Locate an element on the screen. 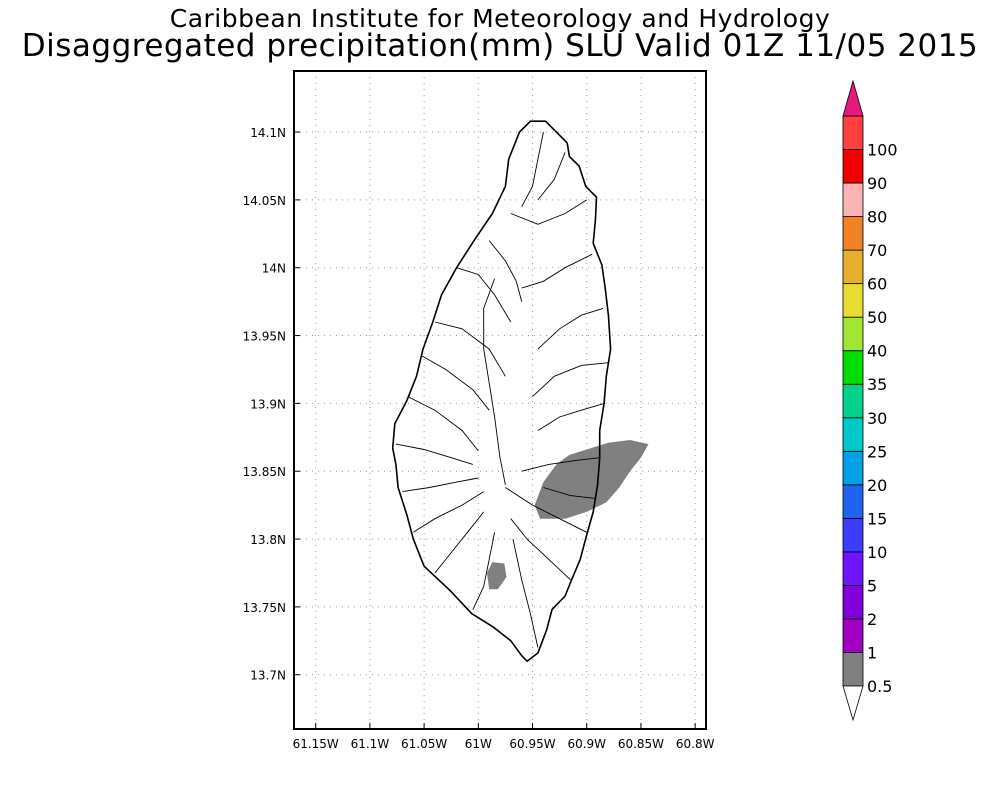 The width and height of the screenshot is (1000, 800). colorbar-top-arrow is located at coordinates (853, 98).